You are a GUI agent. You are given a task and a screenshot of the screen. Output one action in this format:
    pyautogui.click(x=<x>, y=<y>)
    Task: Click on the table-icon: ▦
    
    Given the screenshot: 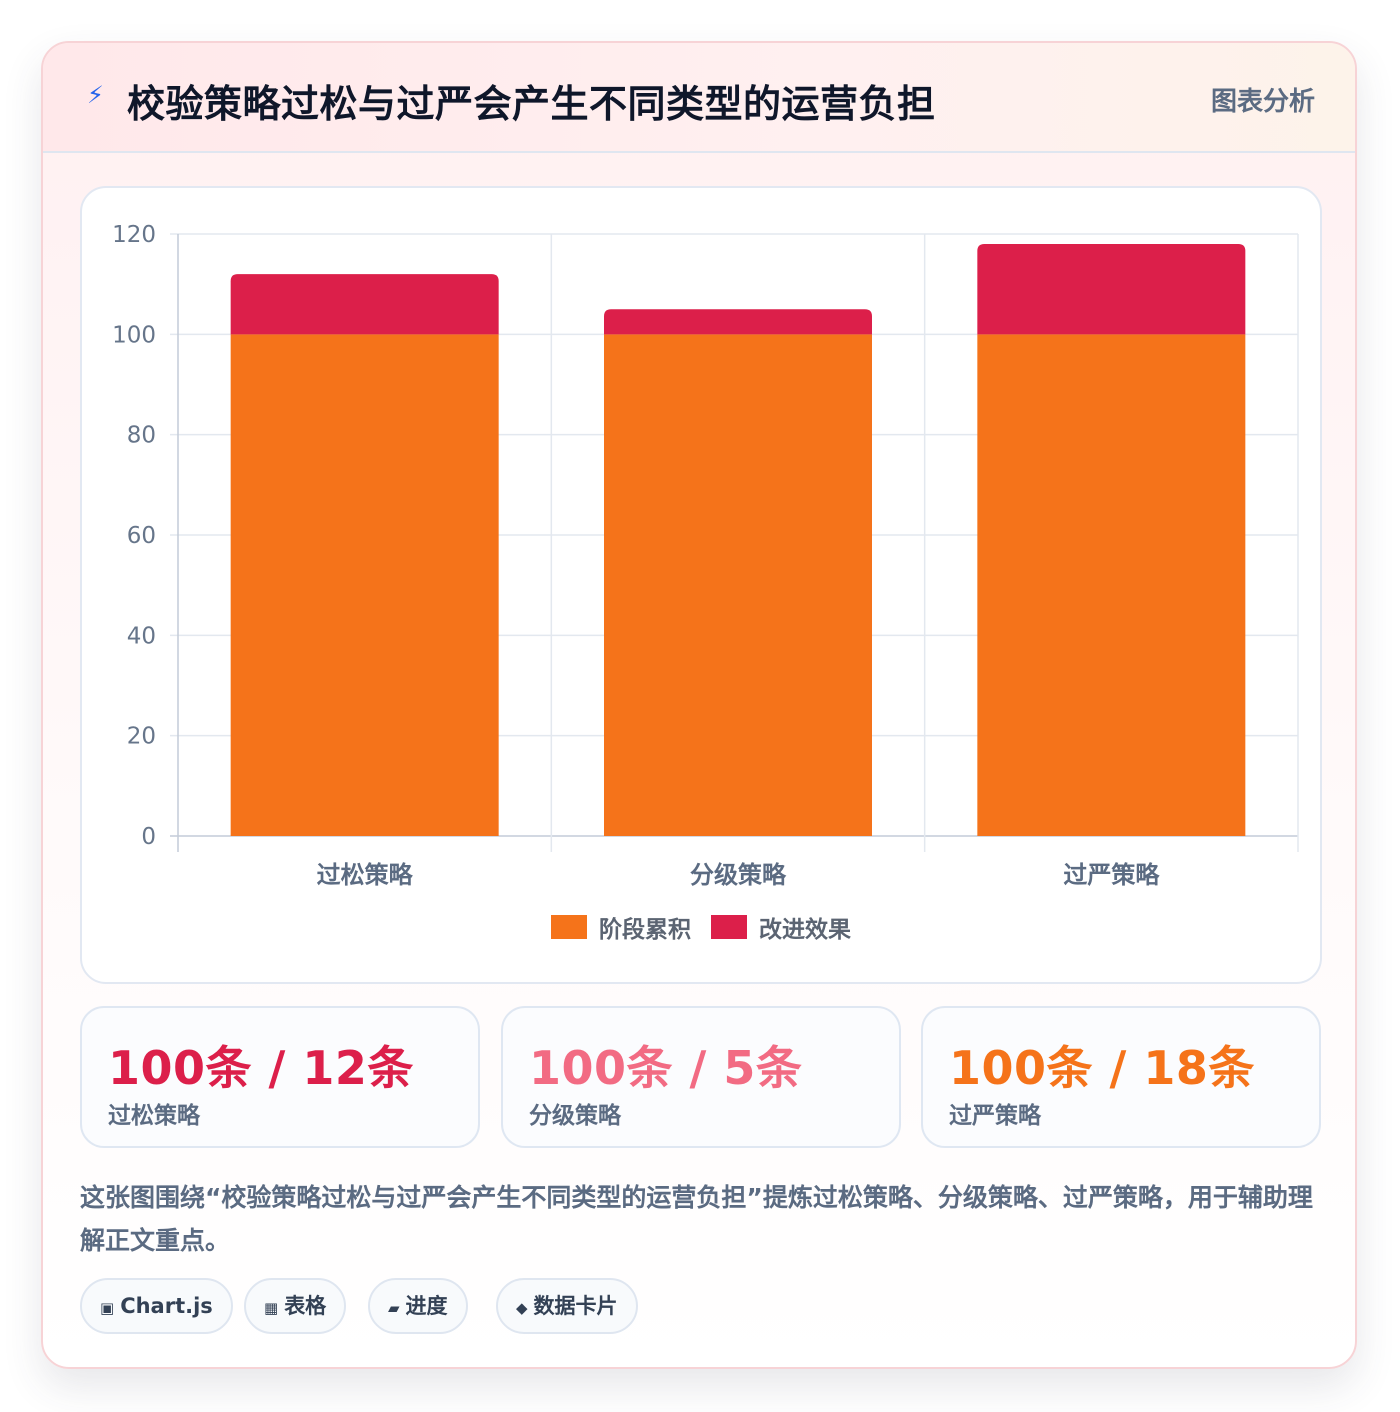 What is the action you would take?
    pyautogui.click(x=271, y=1308)
    